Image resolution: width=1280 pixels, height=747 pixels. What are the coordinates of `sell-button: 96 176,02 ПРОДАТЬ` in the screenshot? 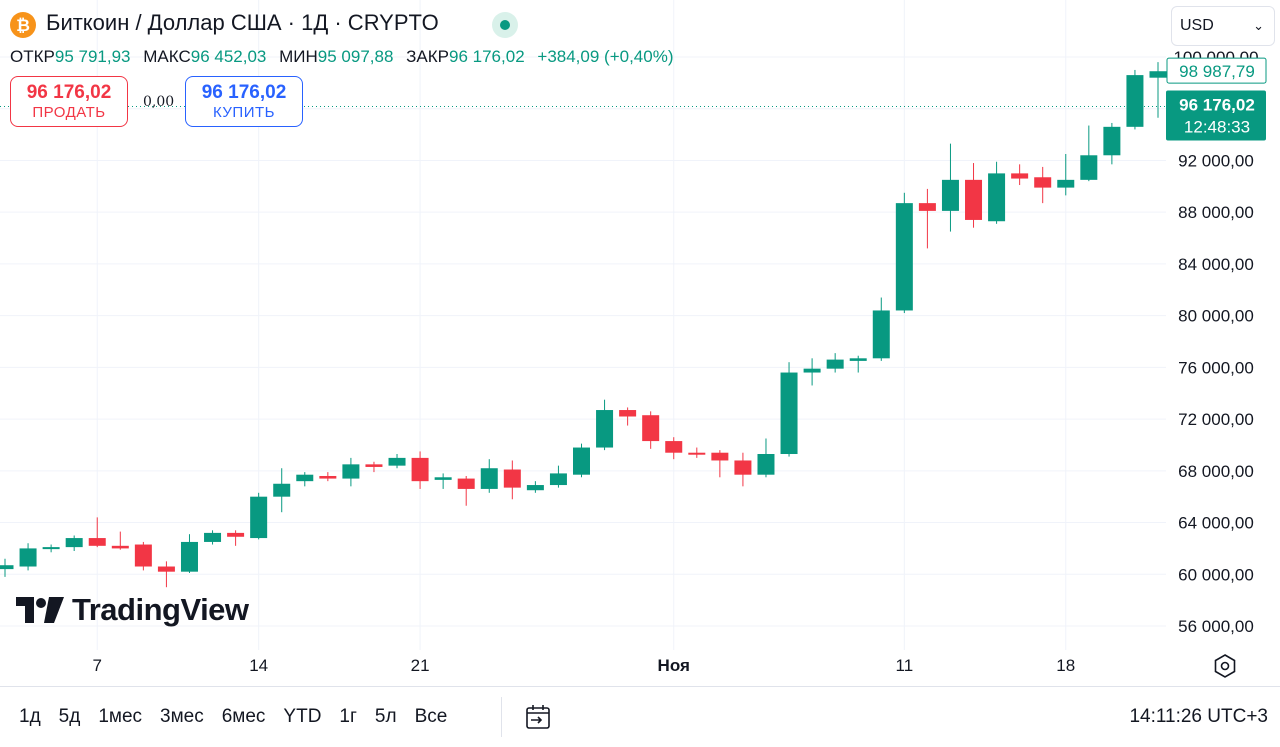 It's located at (69, 101).